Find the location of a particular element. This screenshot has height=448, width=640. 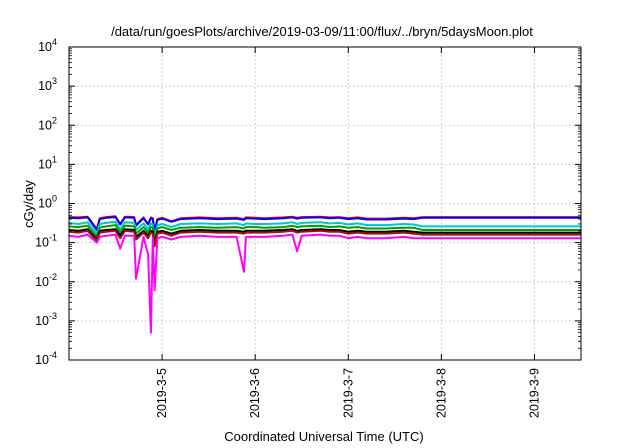

y-tick-exponent: 3 is located at coordinates (54, 81).